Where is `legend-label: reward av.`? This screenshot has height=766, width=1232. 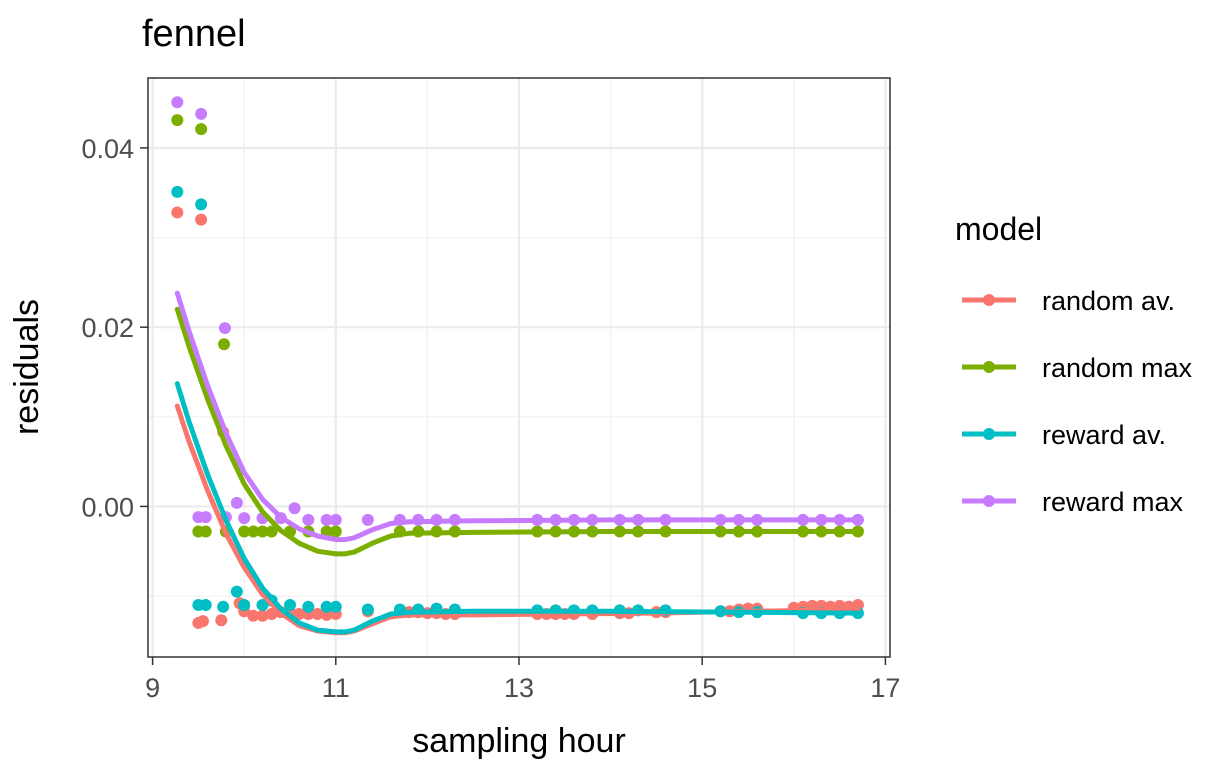 legend-label: reward av. is located at coordinates (1104, 435).